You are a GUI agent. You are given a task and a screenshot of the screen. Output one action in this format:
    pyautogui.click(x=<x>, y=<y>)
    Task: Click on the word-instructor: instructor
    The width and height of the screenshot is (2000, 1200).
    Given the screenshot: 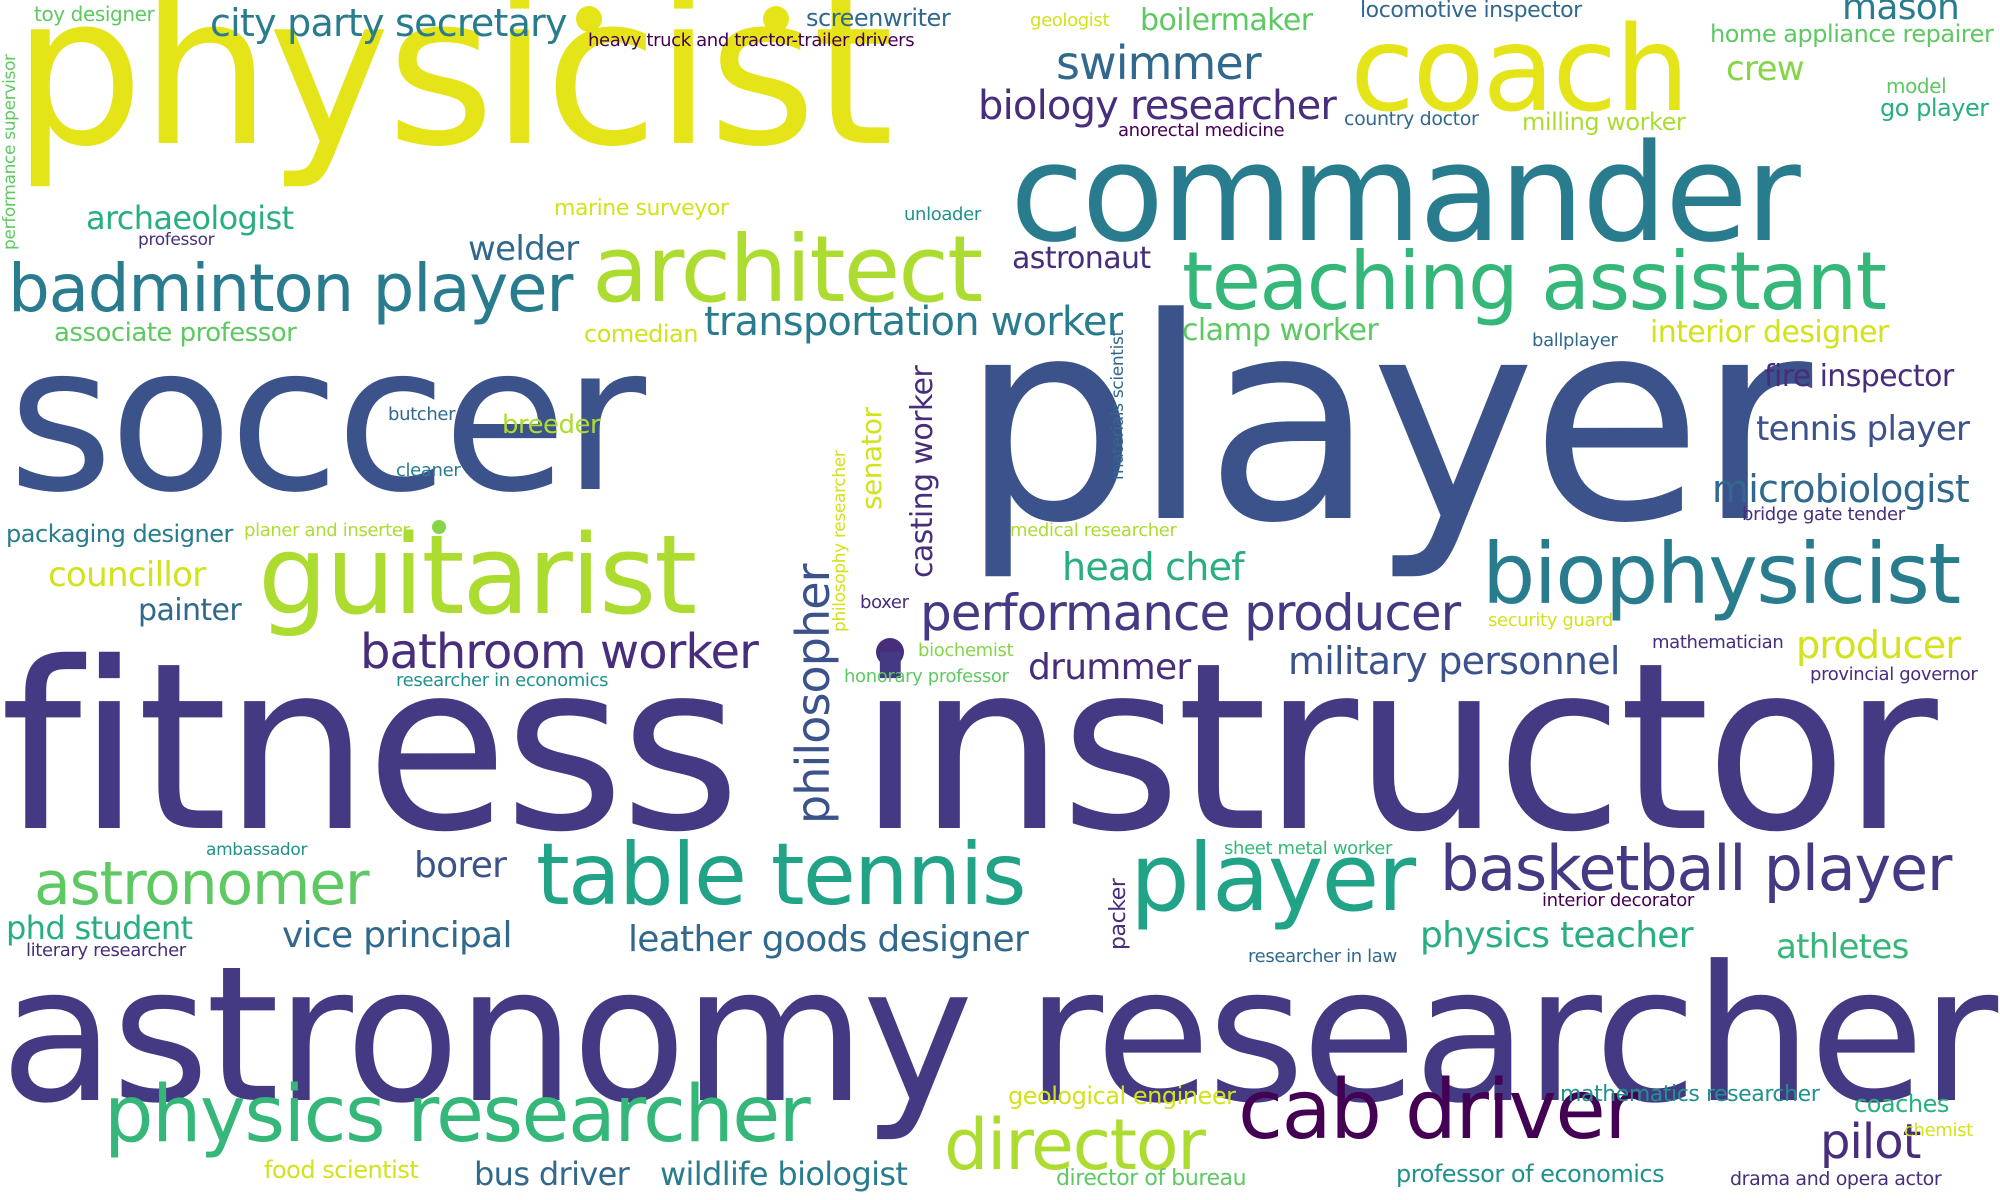 What is the action you would take?
    pyautogui.click(x=1398, y=748)
    